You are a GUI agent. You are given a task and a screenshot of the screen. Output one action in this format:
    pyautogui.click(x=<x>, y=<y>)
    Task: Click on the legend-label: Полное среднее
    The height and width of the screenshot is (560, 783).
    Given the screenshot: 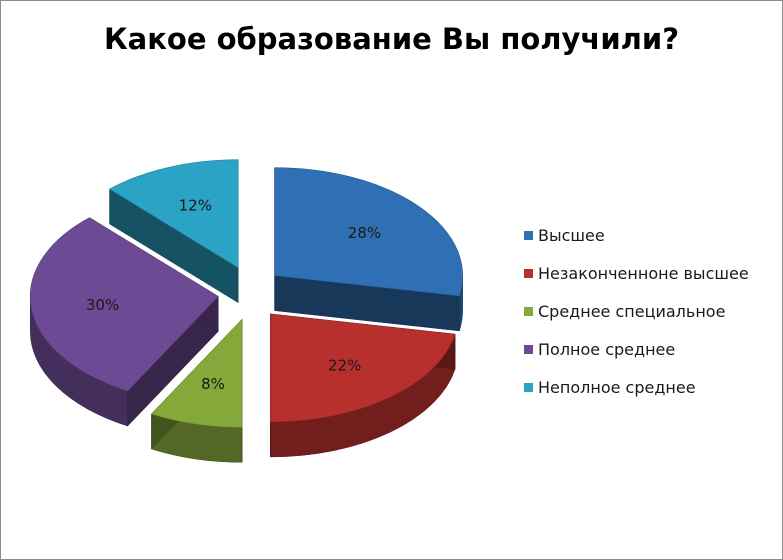 What is the action you would take?
    pyautogui.click(x=607, y=349)
    